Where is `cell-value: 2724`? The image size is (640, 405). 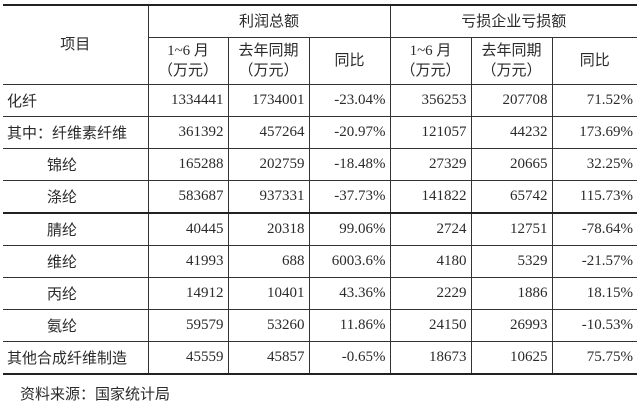 cell-value: 2724 is located at coordinates (430, 229).